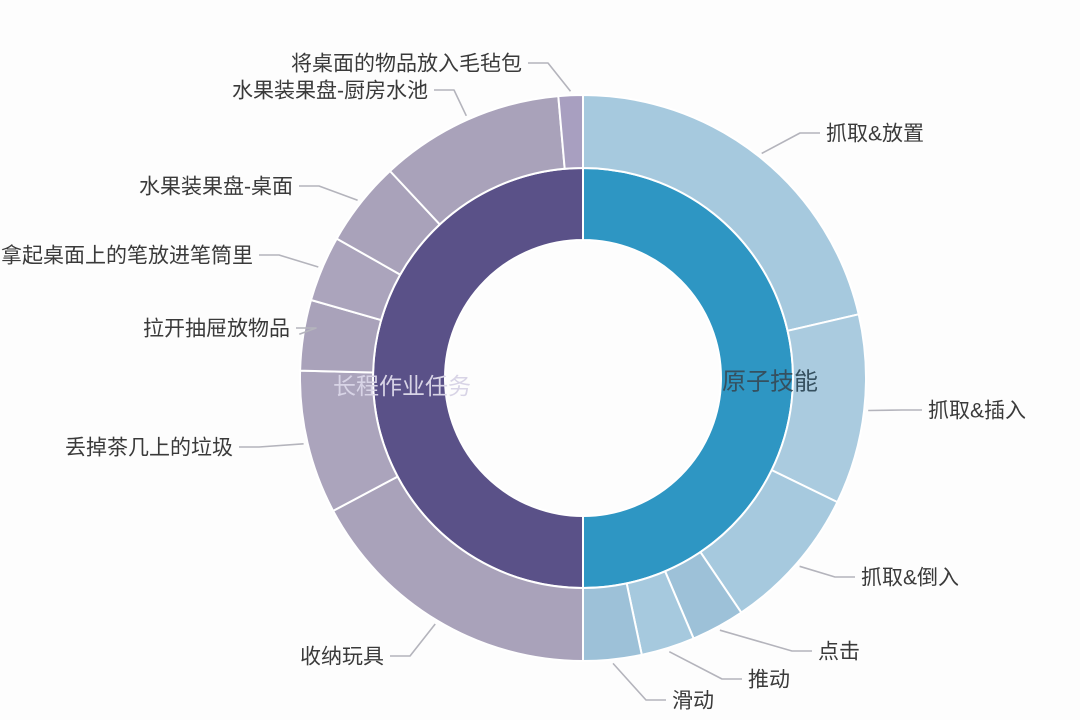 The height and width of the screenshot is (720, 1080). What do you see at coordinates (402, 386) in the screenshot?
I see `inner-label-1: 长程作业任务` at bounding box center [402, 386].